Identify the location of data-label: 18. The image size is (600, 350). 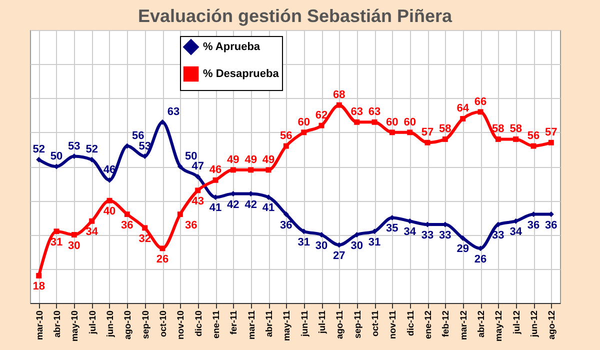
(38, 286).